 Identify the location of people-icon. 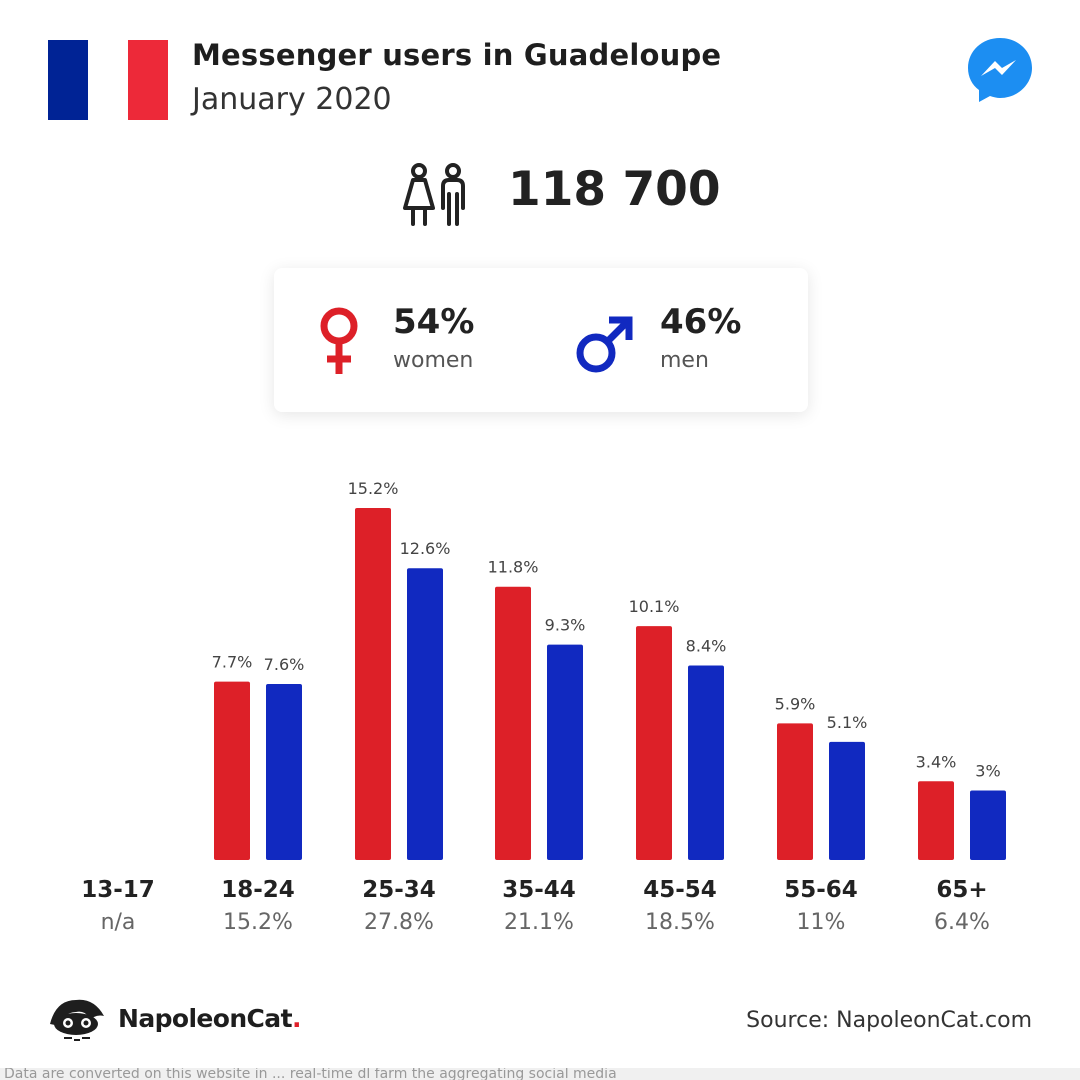
(434, 194).